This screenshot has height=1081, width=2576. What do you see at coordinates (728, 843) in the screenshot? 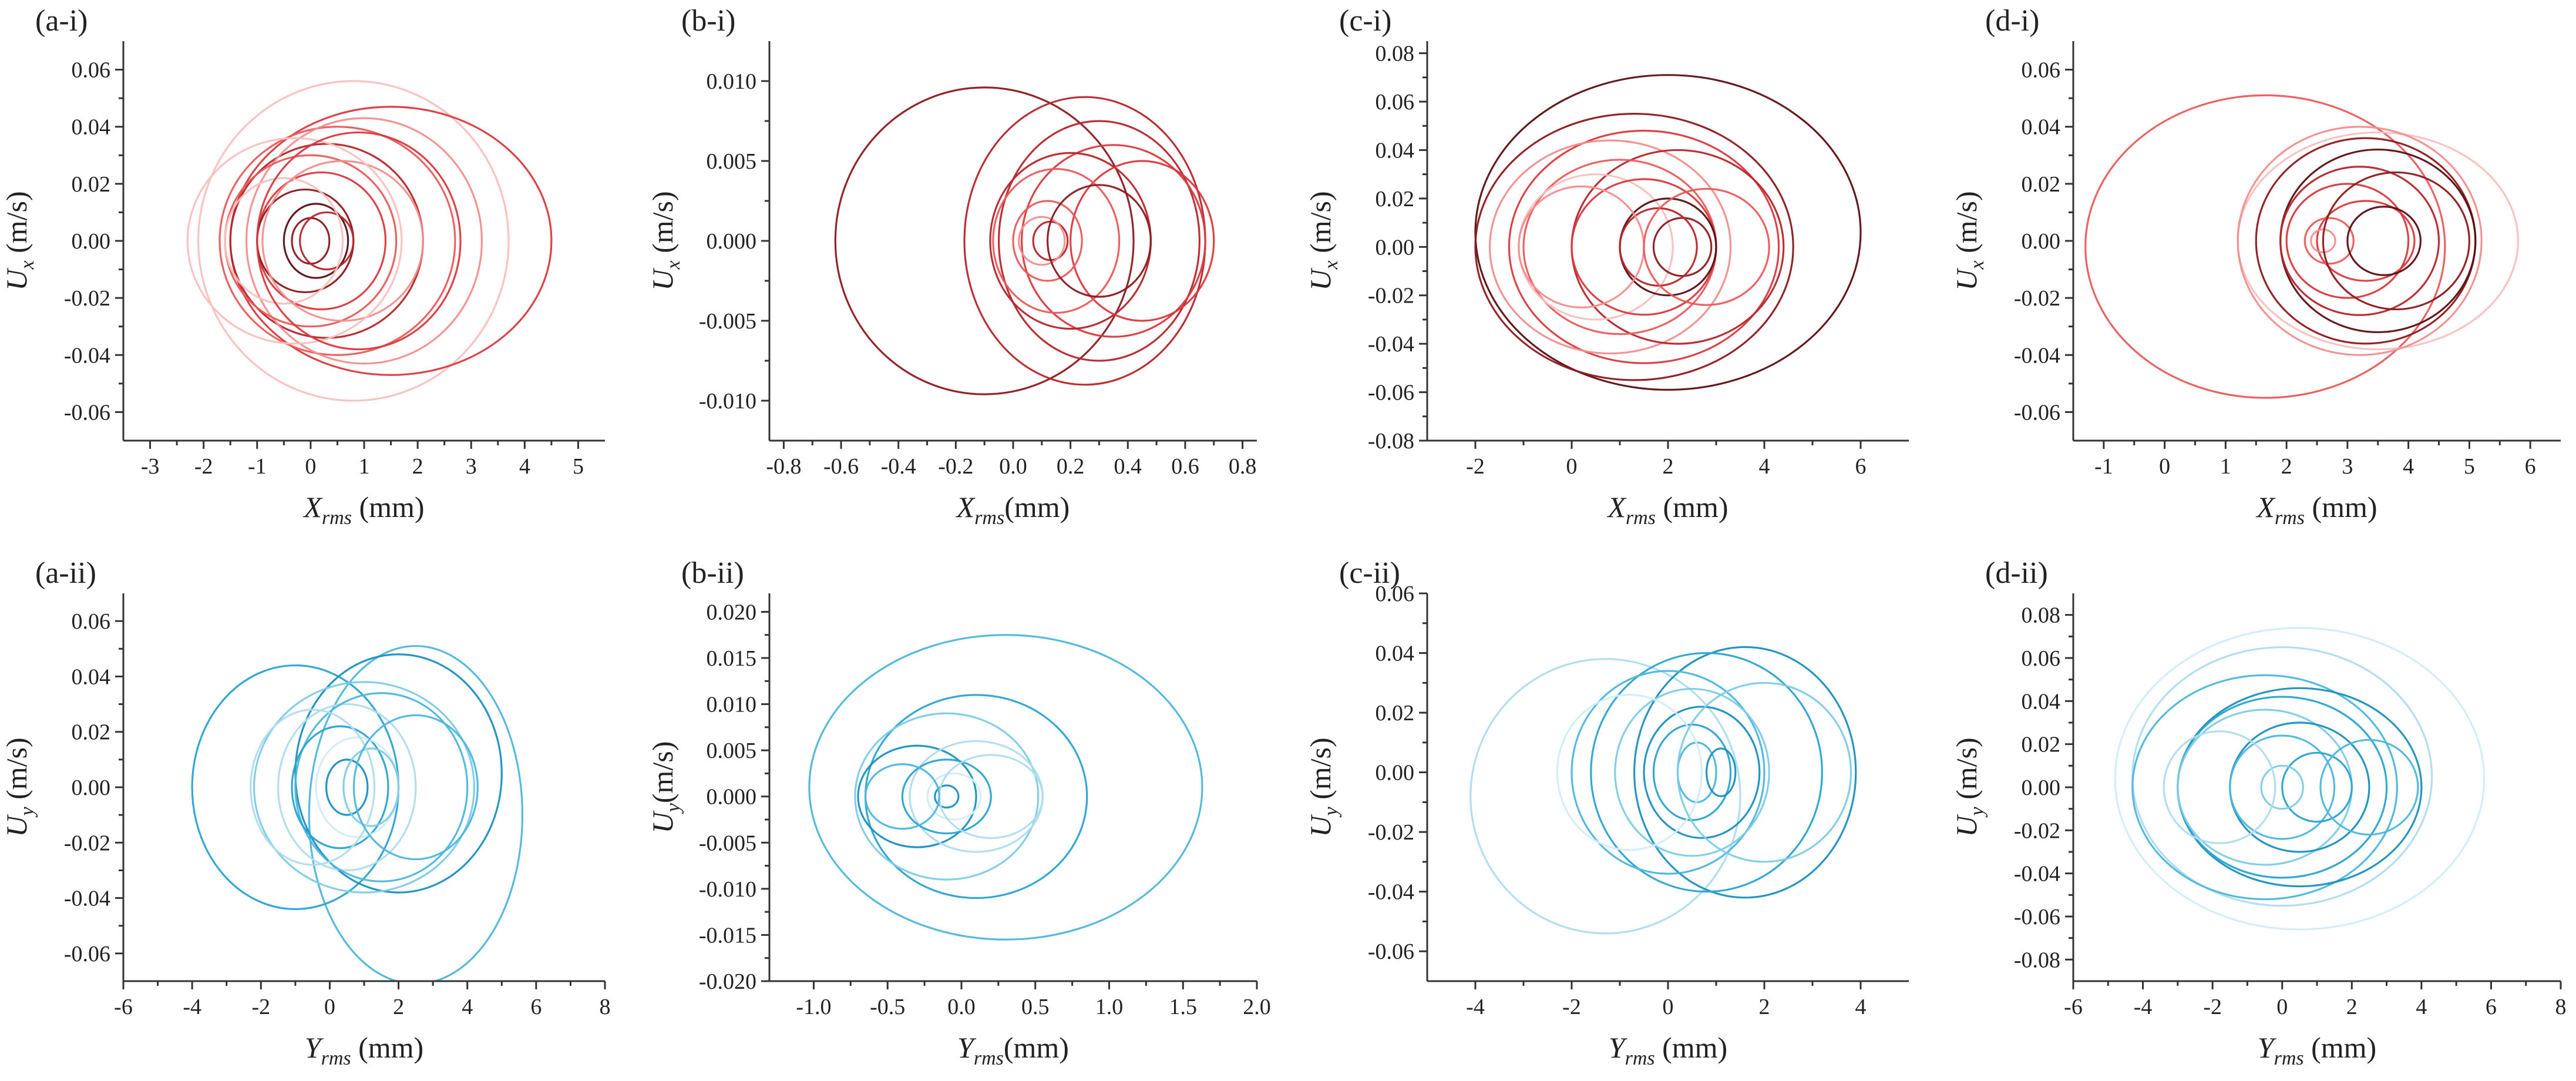
I see `y-tick-label: -0.005` at bounding box center [728, 843].